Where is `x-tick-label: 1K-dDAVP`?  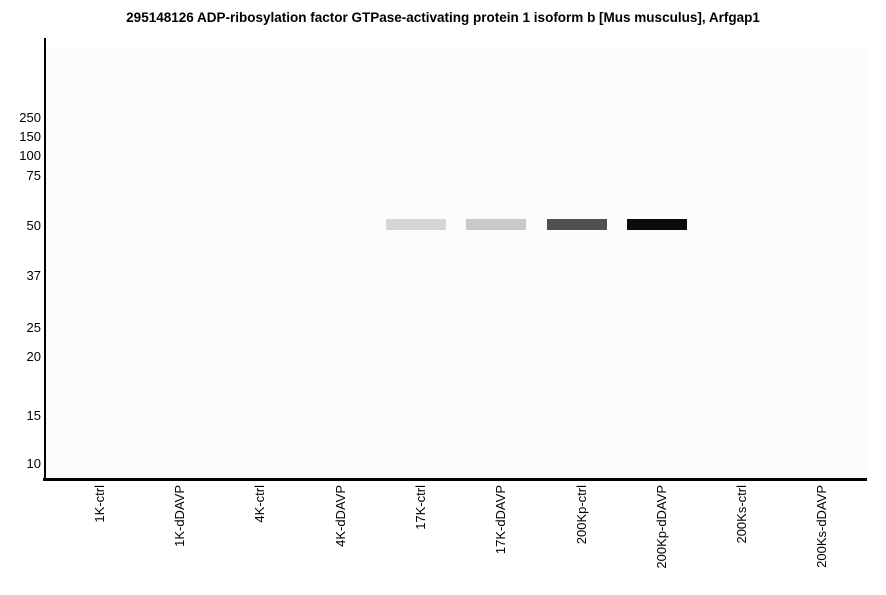
x-tick-label: 1K-dDAVP is located at coordinates (179, 516).